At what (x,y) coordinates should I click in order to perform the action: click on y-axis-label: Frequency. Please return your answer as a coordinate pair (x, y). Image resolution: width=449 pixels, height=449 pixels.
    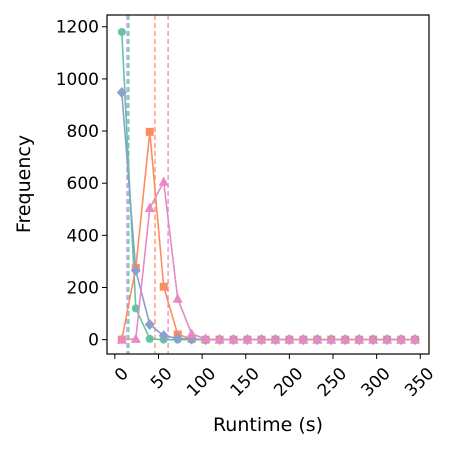
    Looking at the image, I should click on (24, 184).